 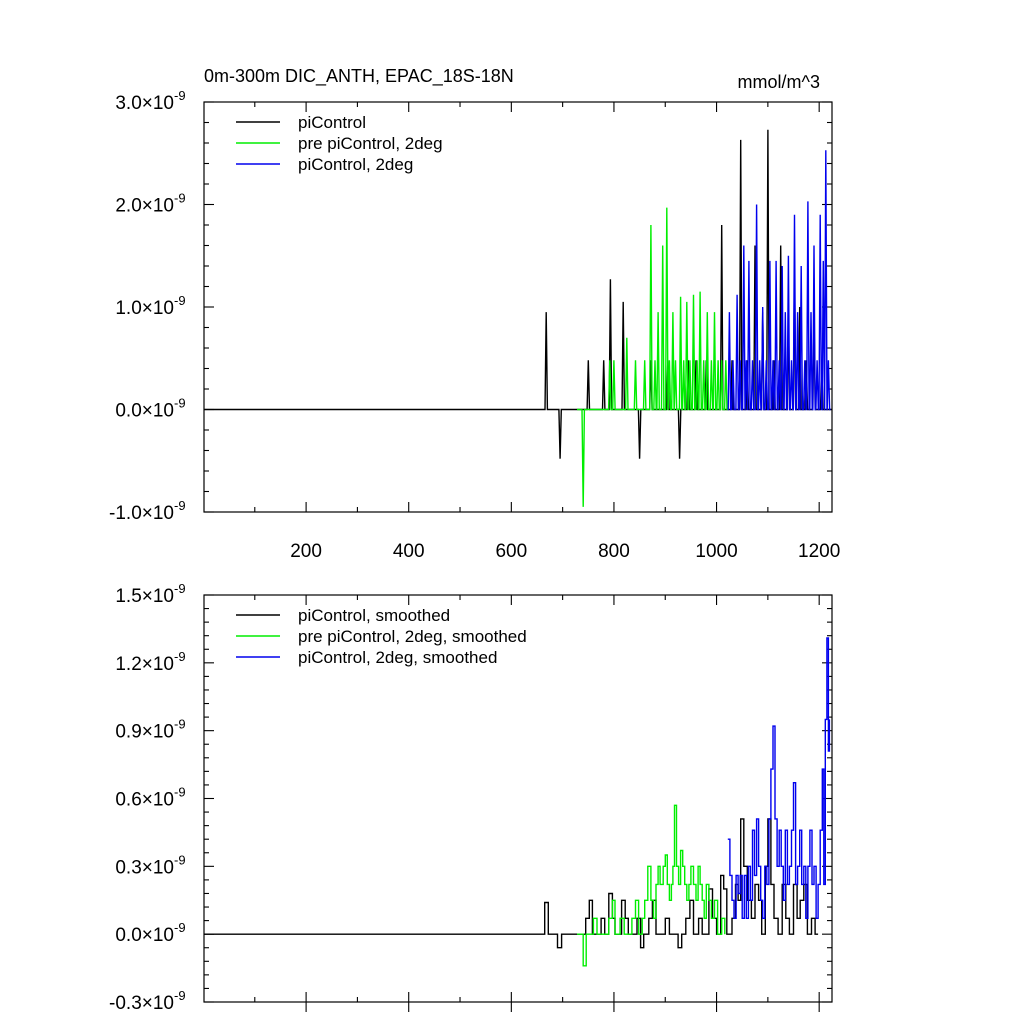 I want to click on legend-label: piControl, so click(x=332, y=122).